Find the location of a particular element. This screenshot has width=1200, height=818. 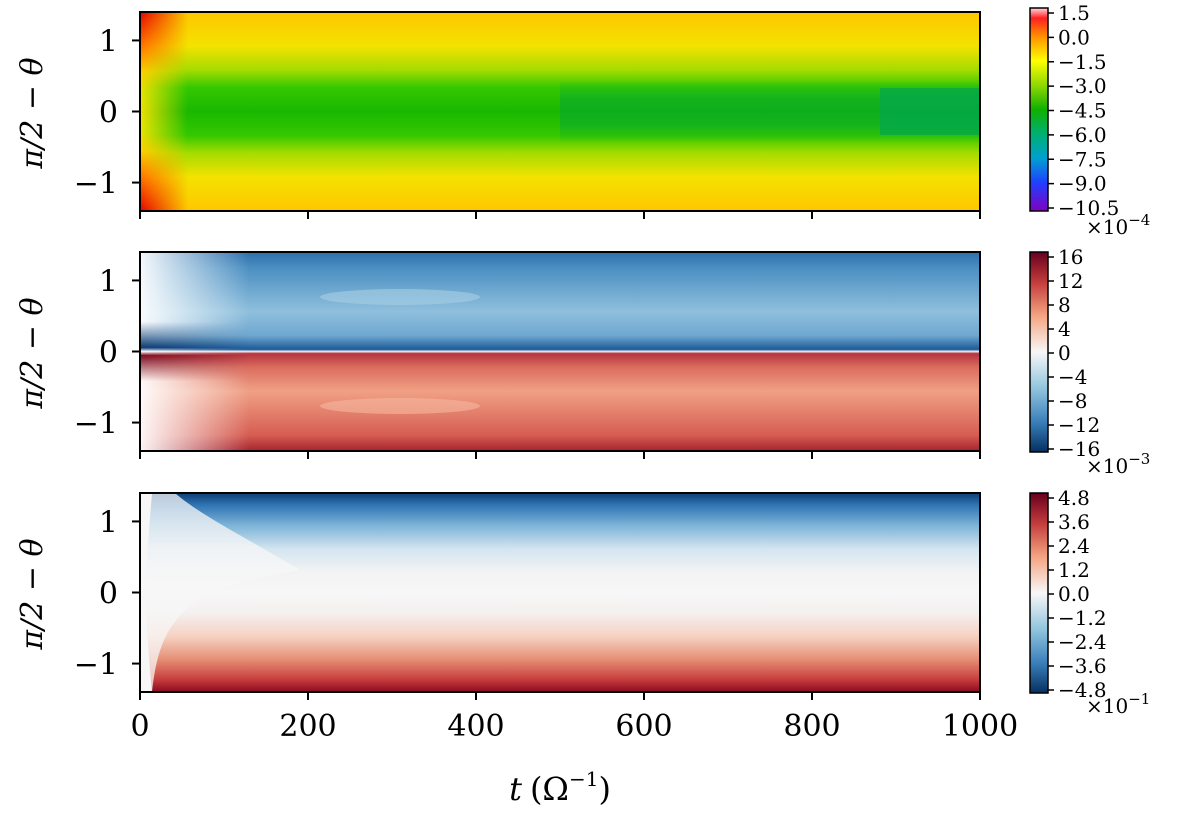

x-tick-label: 1000 is located at coordinates (980, 726).